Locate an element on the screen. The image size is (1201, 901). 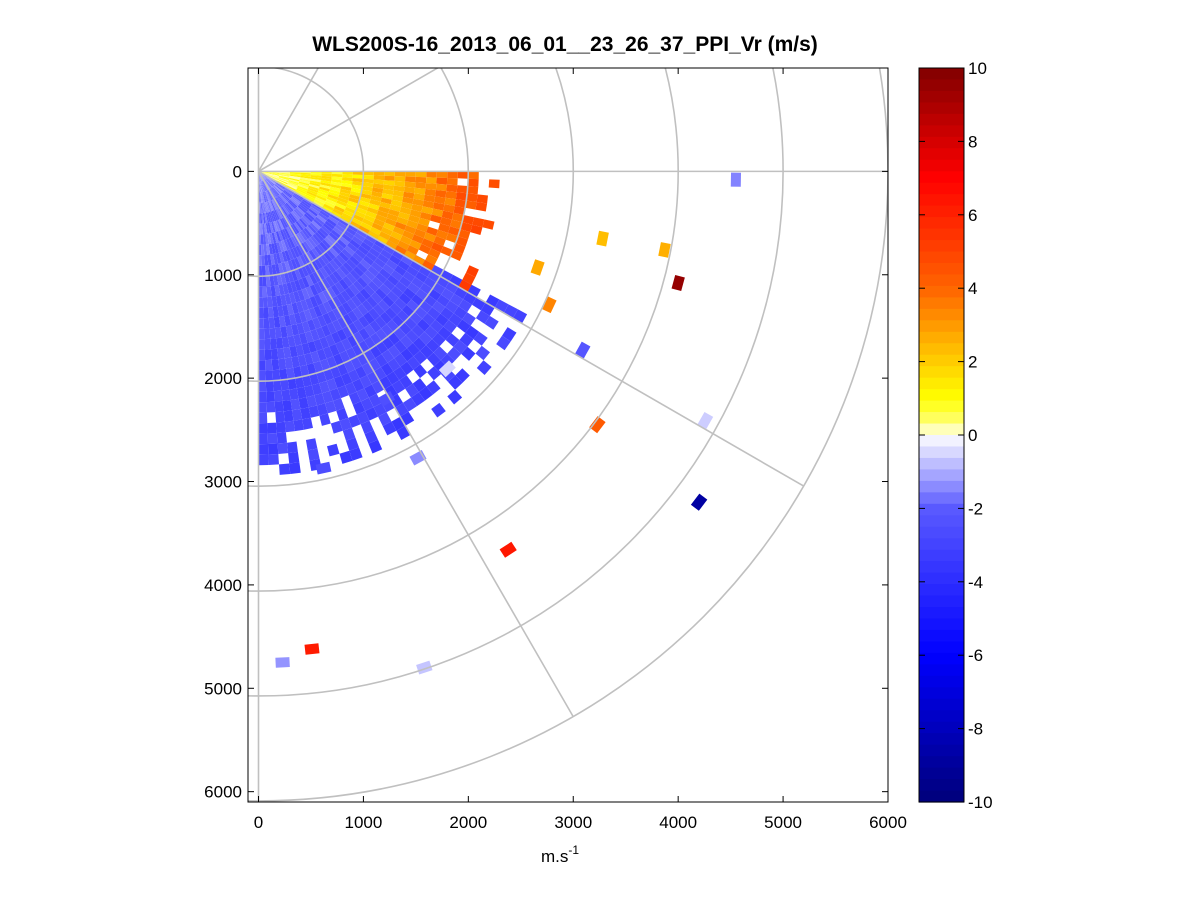
x-tick-label: 5000 is located at coordinates (783, 822).